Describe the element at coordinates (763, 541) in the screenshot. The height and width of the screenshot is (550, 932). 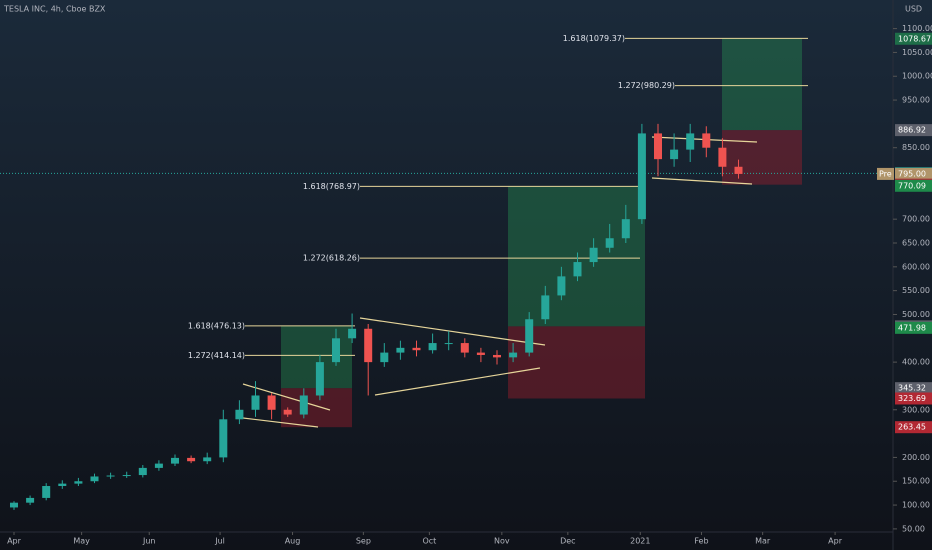
I see `x-tick-label: Mar` at that location.